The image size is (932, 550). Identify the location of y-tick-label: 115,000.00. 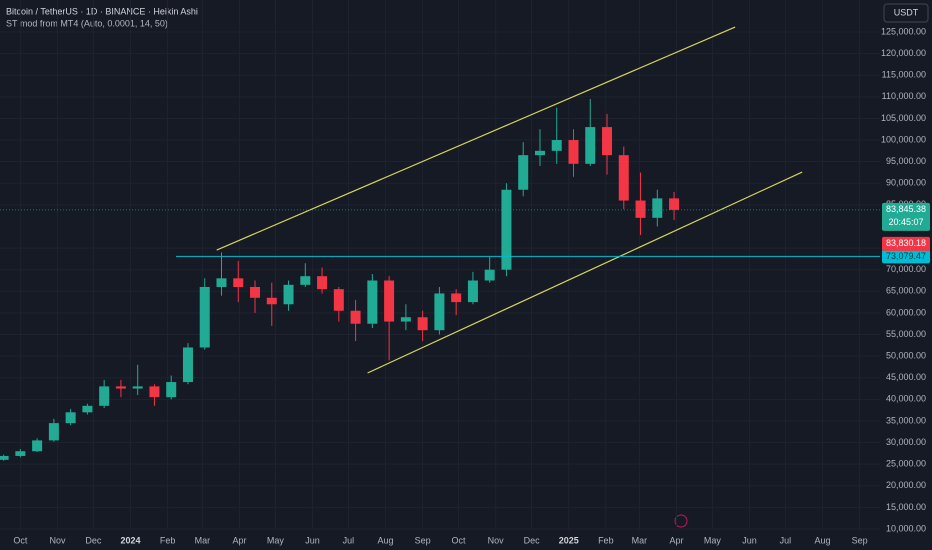
(904, 75).